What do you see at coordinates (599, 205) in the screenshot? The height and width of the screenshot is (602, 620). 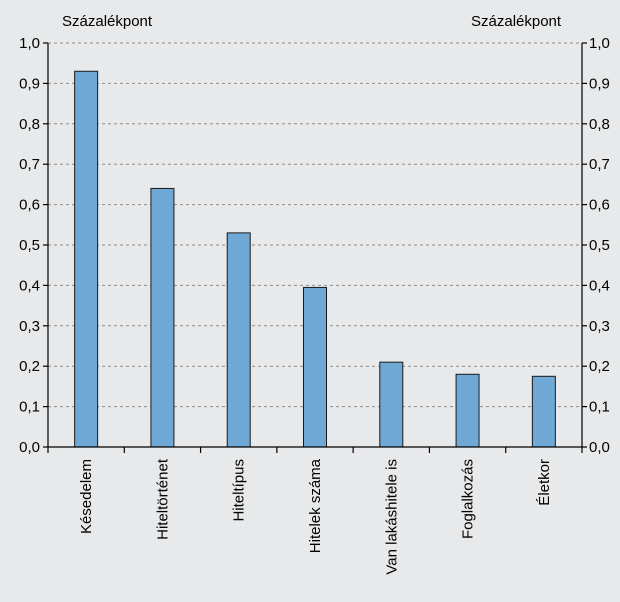 I see `right-tick-label: 0,6` at bounding box center [599, 205].